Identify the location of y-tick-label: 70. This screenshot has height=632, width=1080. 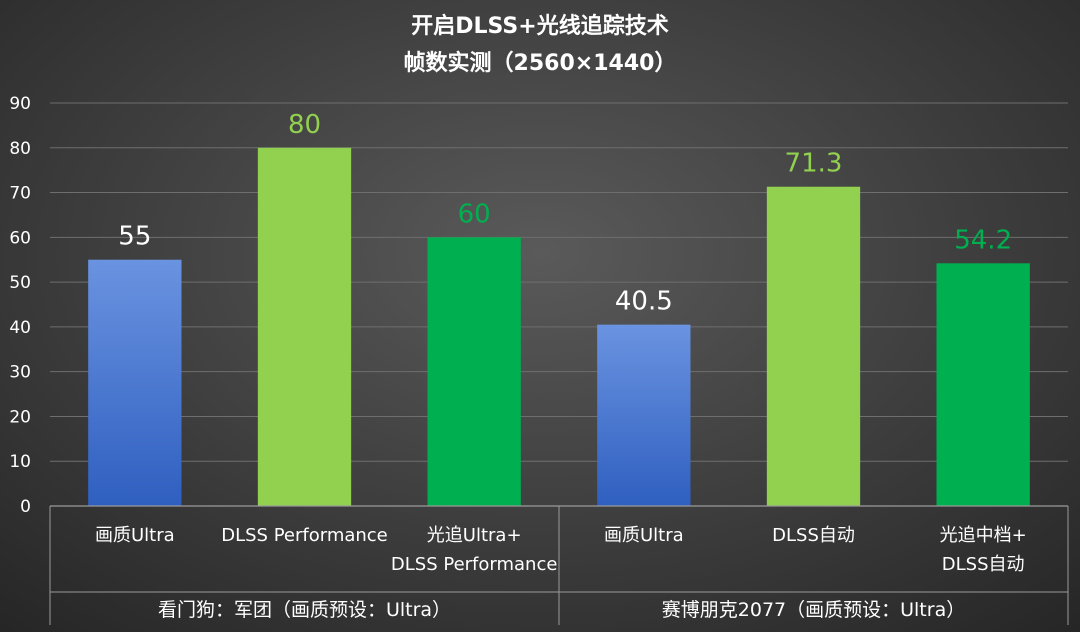
(20, 194).